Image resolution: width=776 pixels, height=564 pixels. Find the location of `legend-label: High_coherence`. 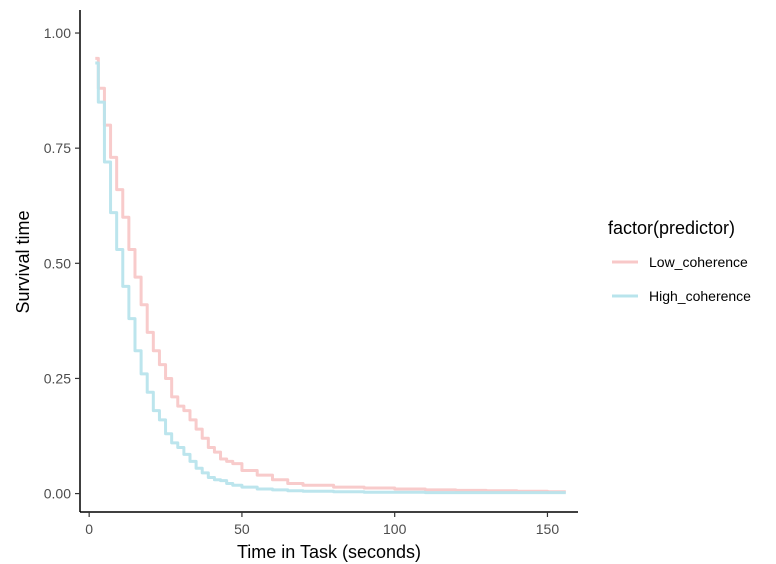

legend-label: High_coherence is located at coordinates (700, 296).